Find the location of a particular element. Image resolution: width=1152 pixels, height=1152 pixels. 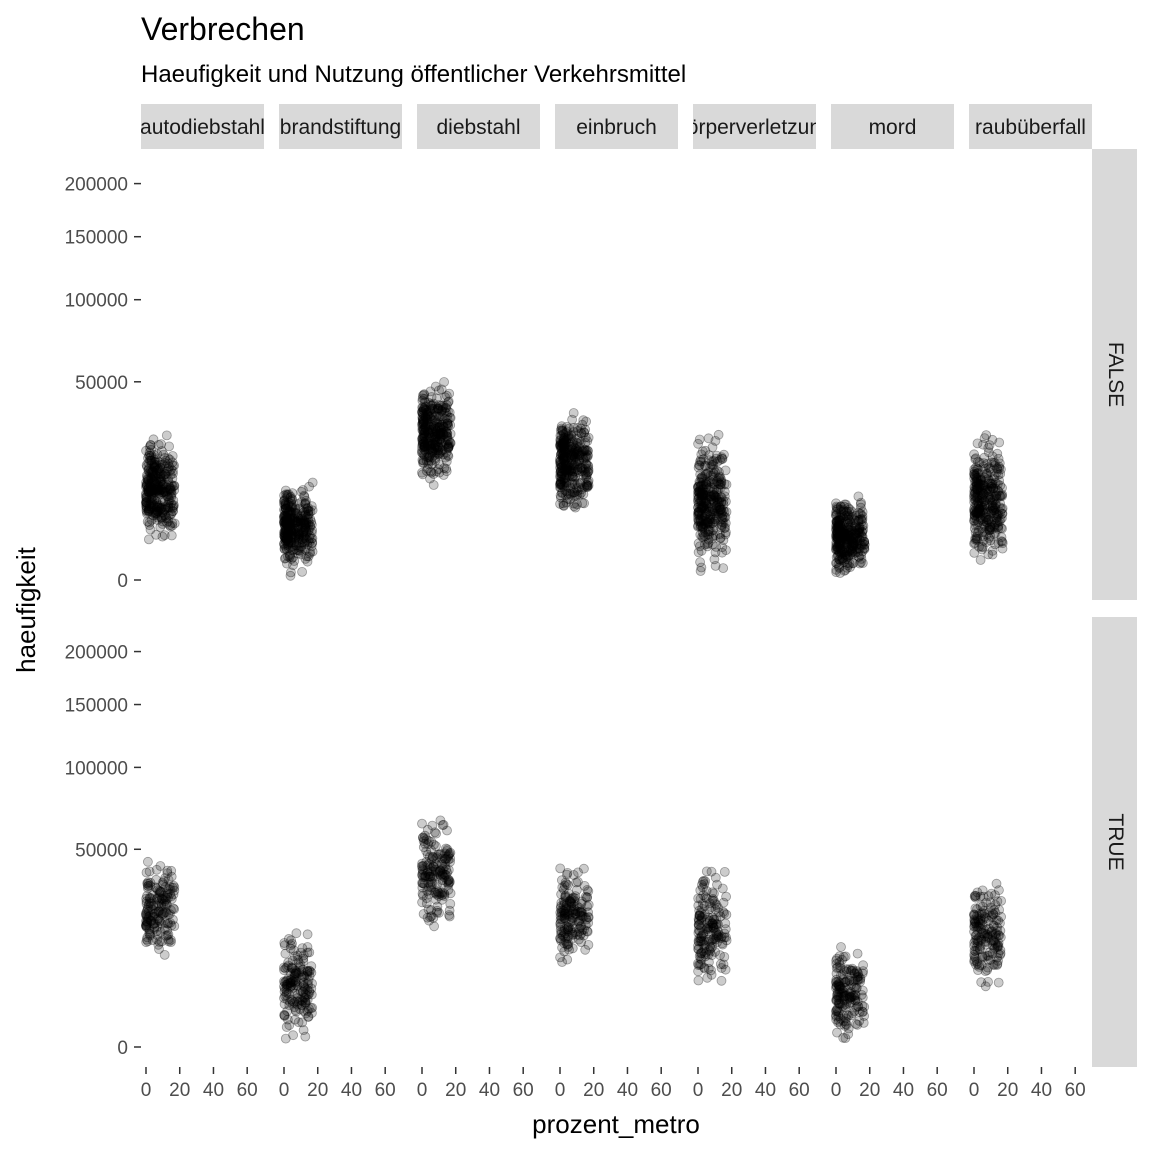

x-tick-label: 20 is located at coordinates (455, 1090).